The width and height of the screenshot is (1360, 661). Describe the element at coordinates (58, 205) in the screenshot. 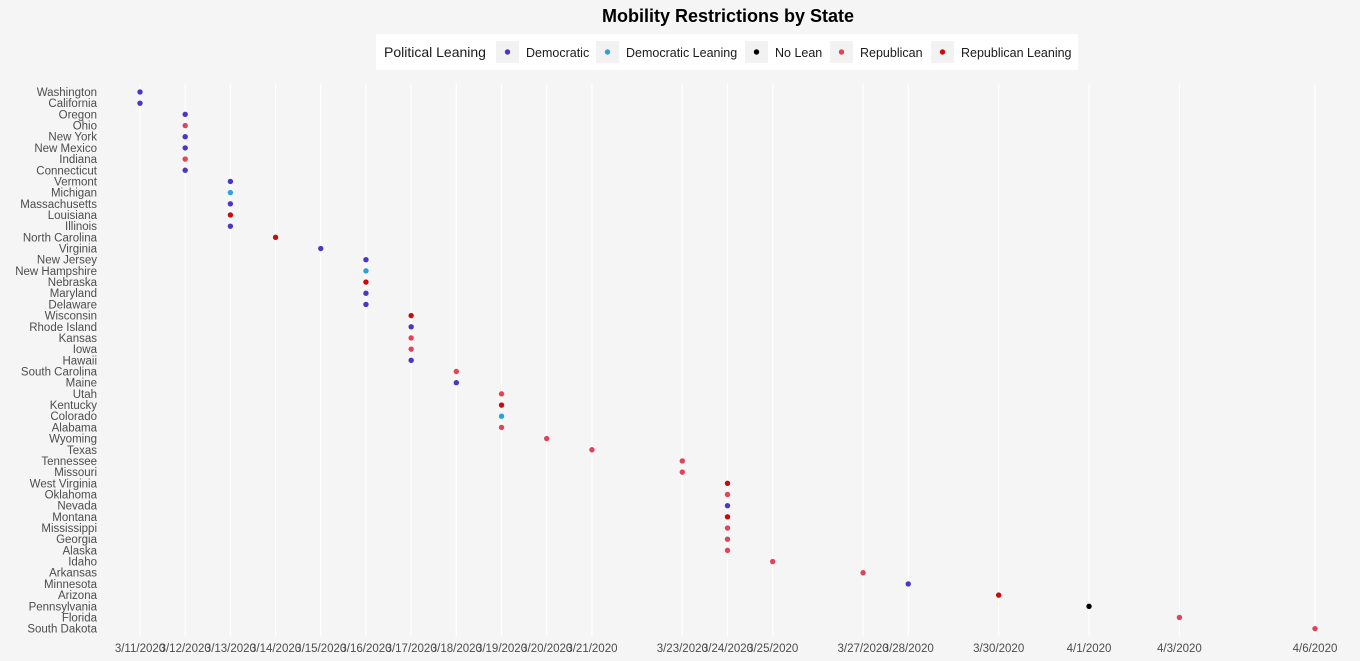

I see `y-tick-label: Massachusetts` at that location.